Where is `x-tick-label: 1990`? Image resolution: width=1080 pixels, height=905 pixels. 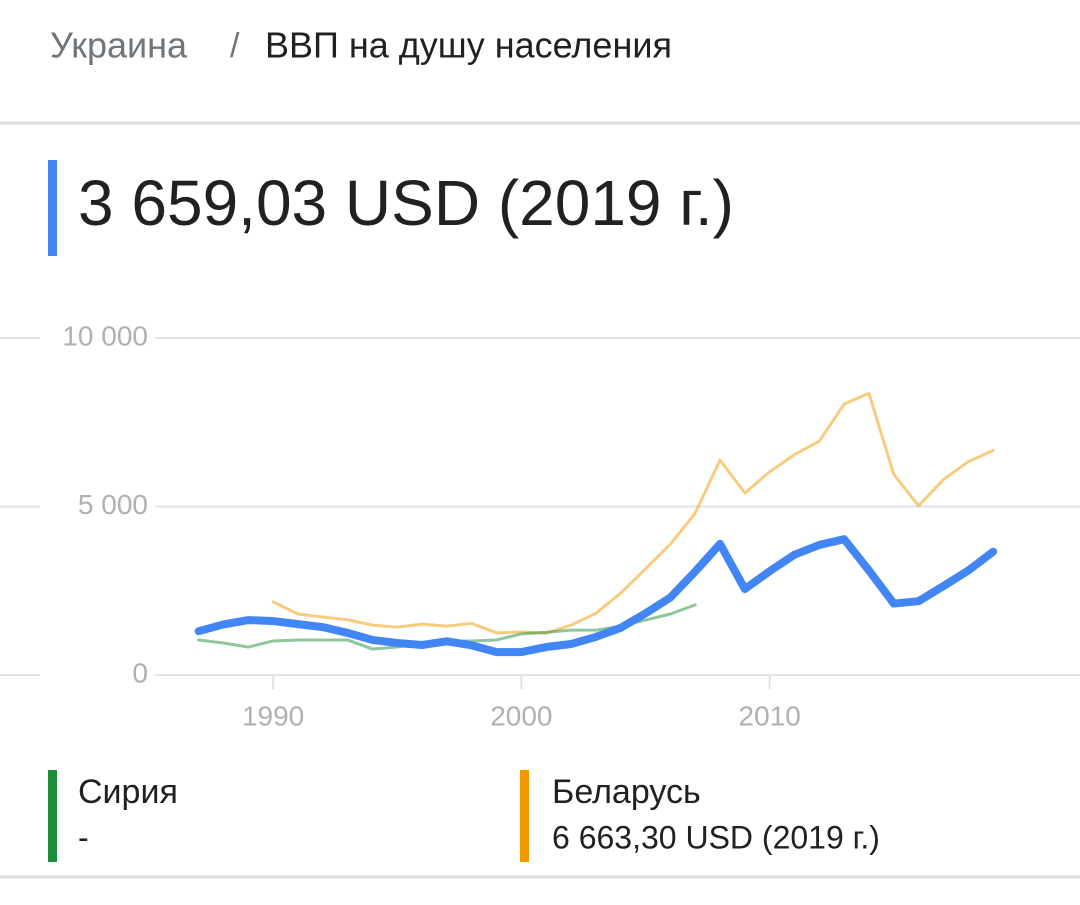
x-tick-label: 1990 is located at coordinates (273, 715).